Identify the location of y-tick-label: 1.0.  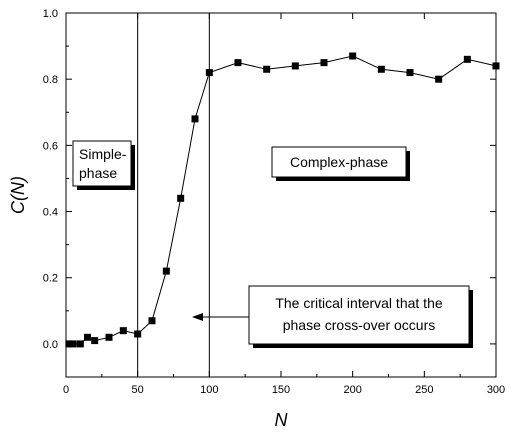
(50, 14).